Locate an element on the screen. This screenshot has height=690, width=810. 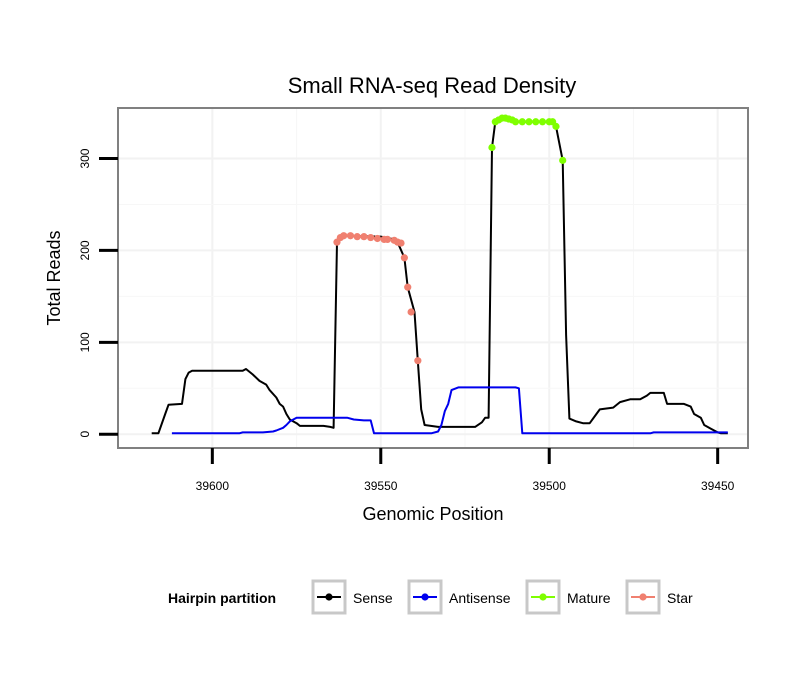
y-tick-label: 200 is located at coordinates (85, 250).